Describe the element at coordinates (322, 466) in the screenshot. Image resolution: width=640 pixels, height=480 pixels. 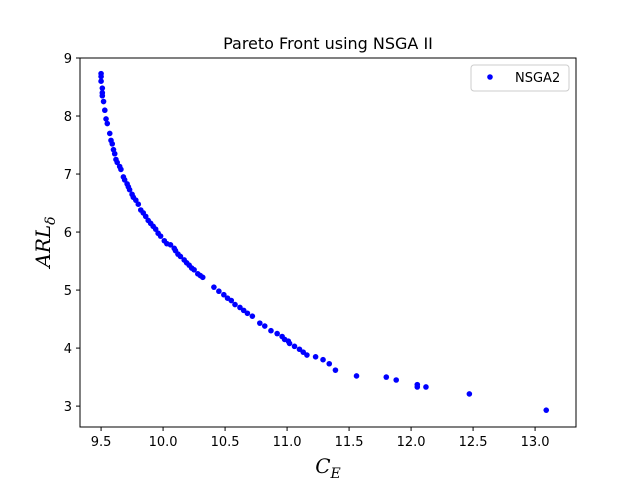
I see `x-axis-label-main: C` at that location.